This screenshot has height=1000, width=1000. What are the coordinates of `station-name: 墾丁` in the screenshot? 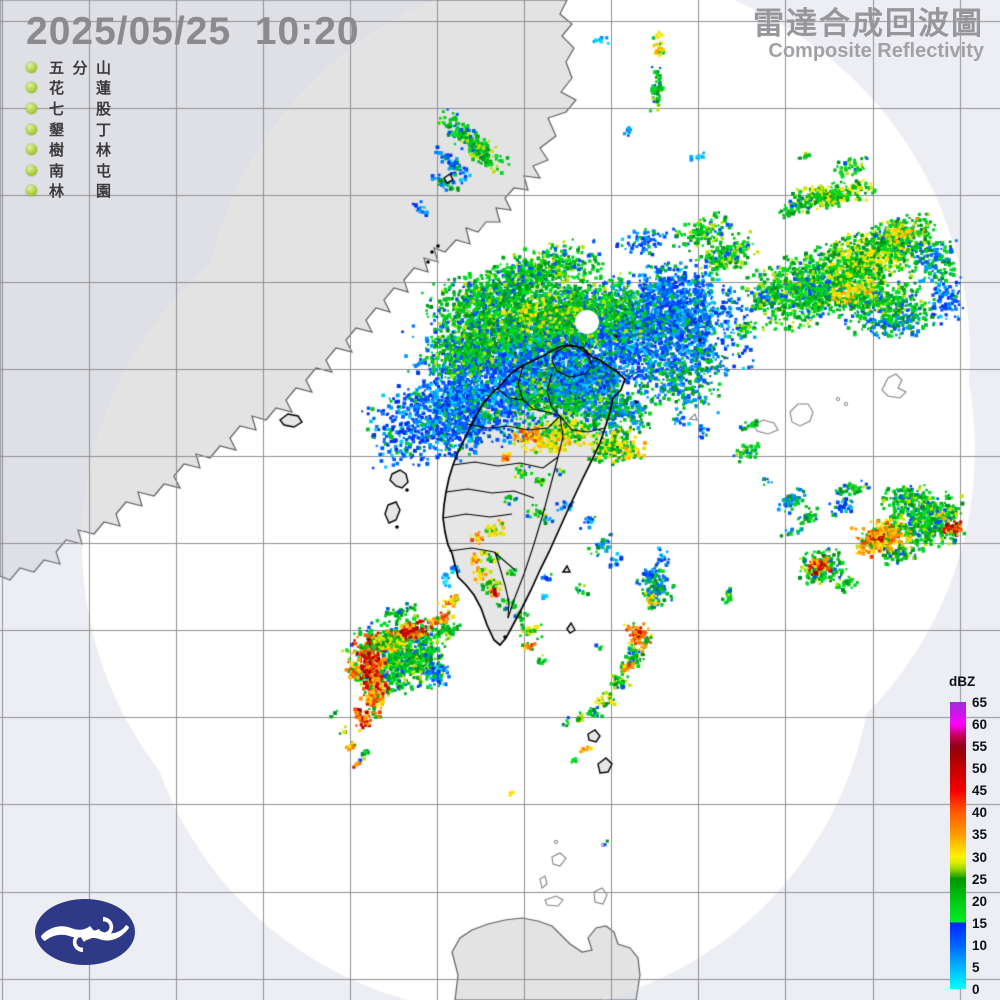 It's located at (80, 130).